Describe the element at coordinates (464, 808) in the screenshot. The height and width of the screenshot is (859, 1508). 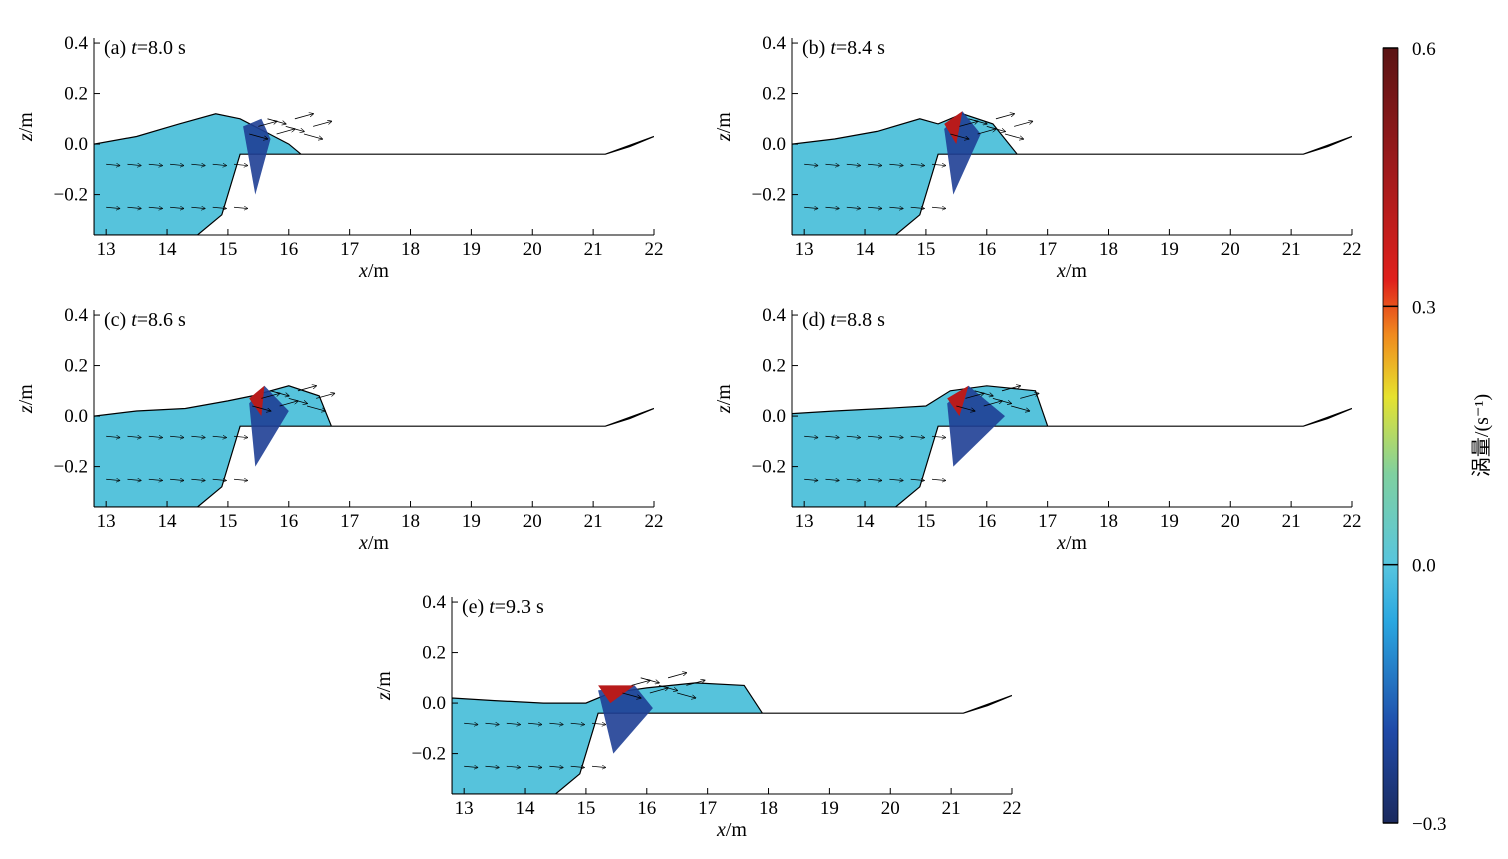
I see `x-tick-label: 13` at that location.